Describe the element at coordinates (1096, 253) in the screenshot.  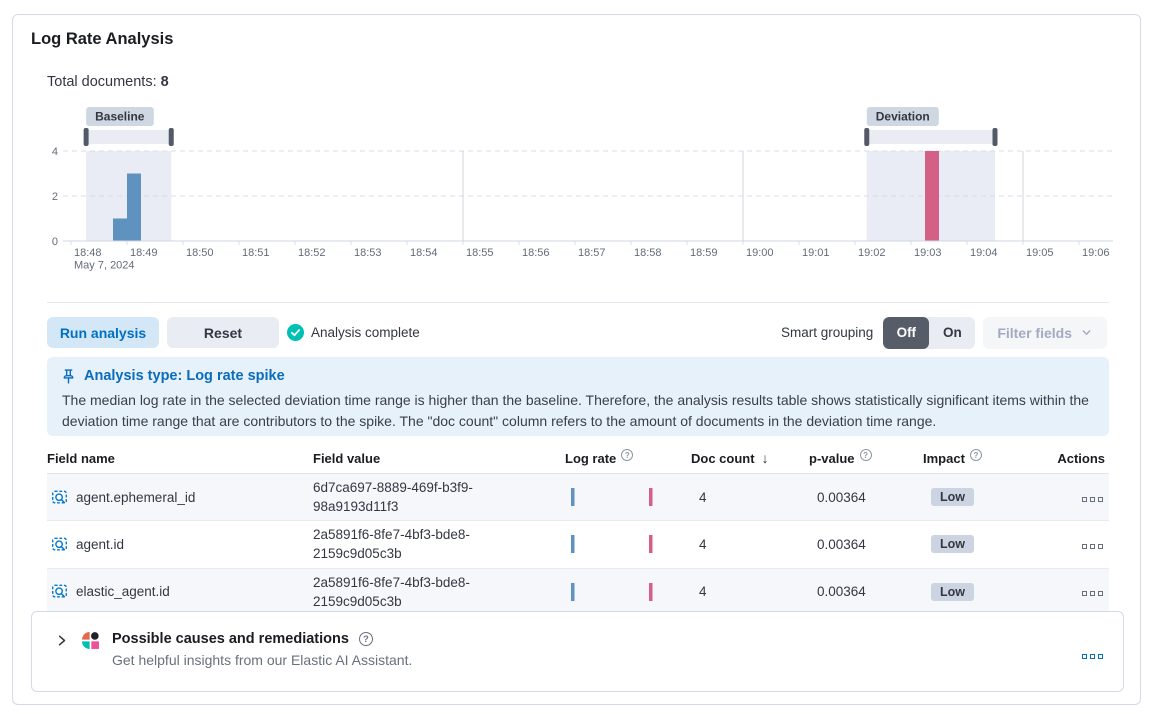
I see `x-axis-label: 19:06` at that location.